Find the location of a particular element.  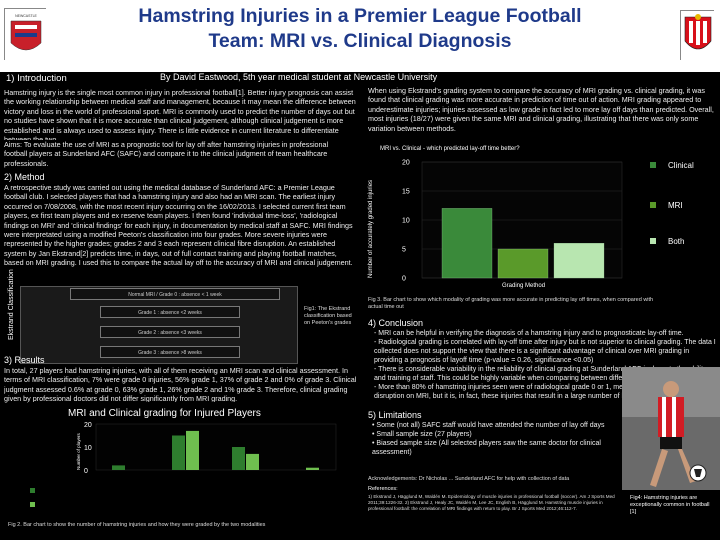

svg-text: NEWCASTLE is located at coordinates (26, 16).